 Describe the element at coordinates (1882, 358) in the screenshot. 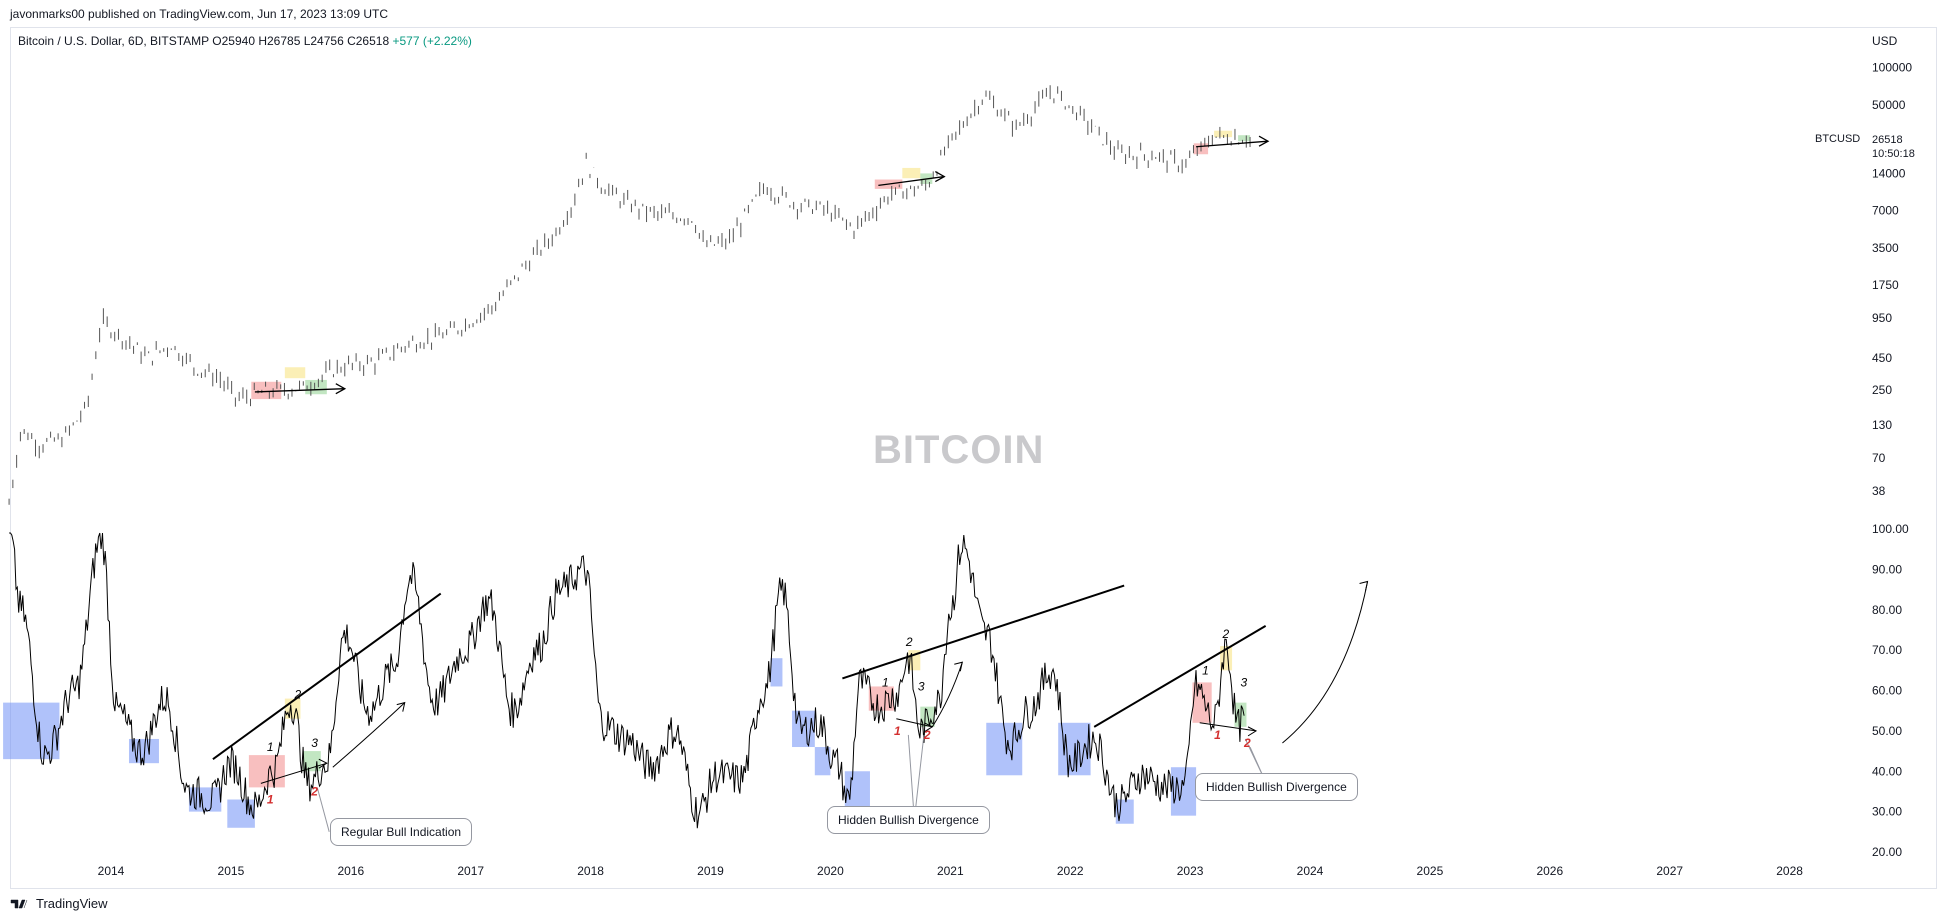

I see `price-y-tick-label: 450` at that location.